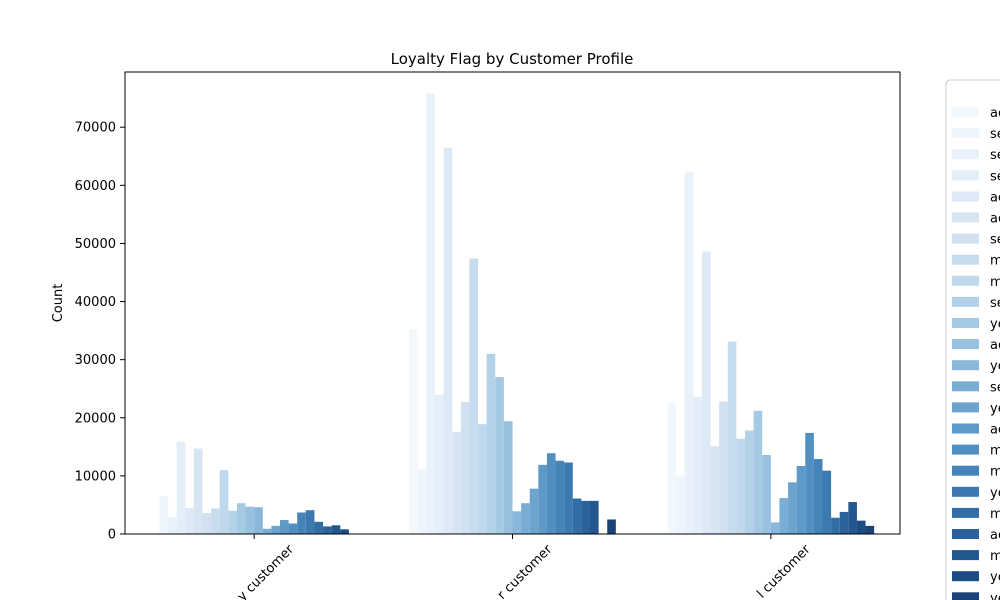 The height and width of the screenshot is (600, 1000). I want to click on y-tick-label: 10000, so click(95, 476).